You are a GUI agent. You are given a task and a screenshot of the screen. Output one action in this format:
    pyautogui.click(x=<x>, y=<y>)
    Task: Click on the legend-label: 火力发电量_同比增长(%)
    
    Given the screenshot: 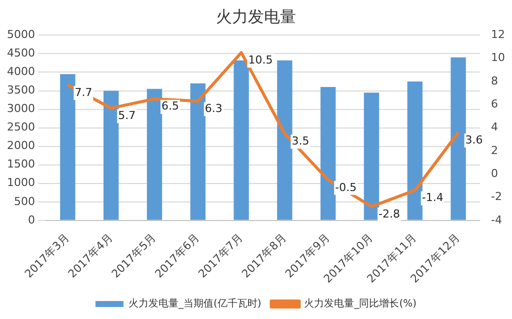 What is the action you would take?
    pyautogui.click(x=360, y=304)
    